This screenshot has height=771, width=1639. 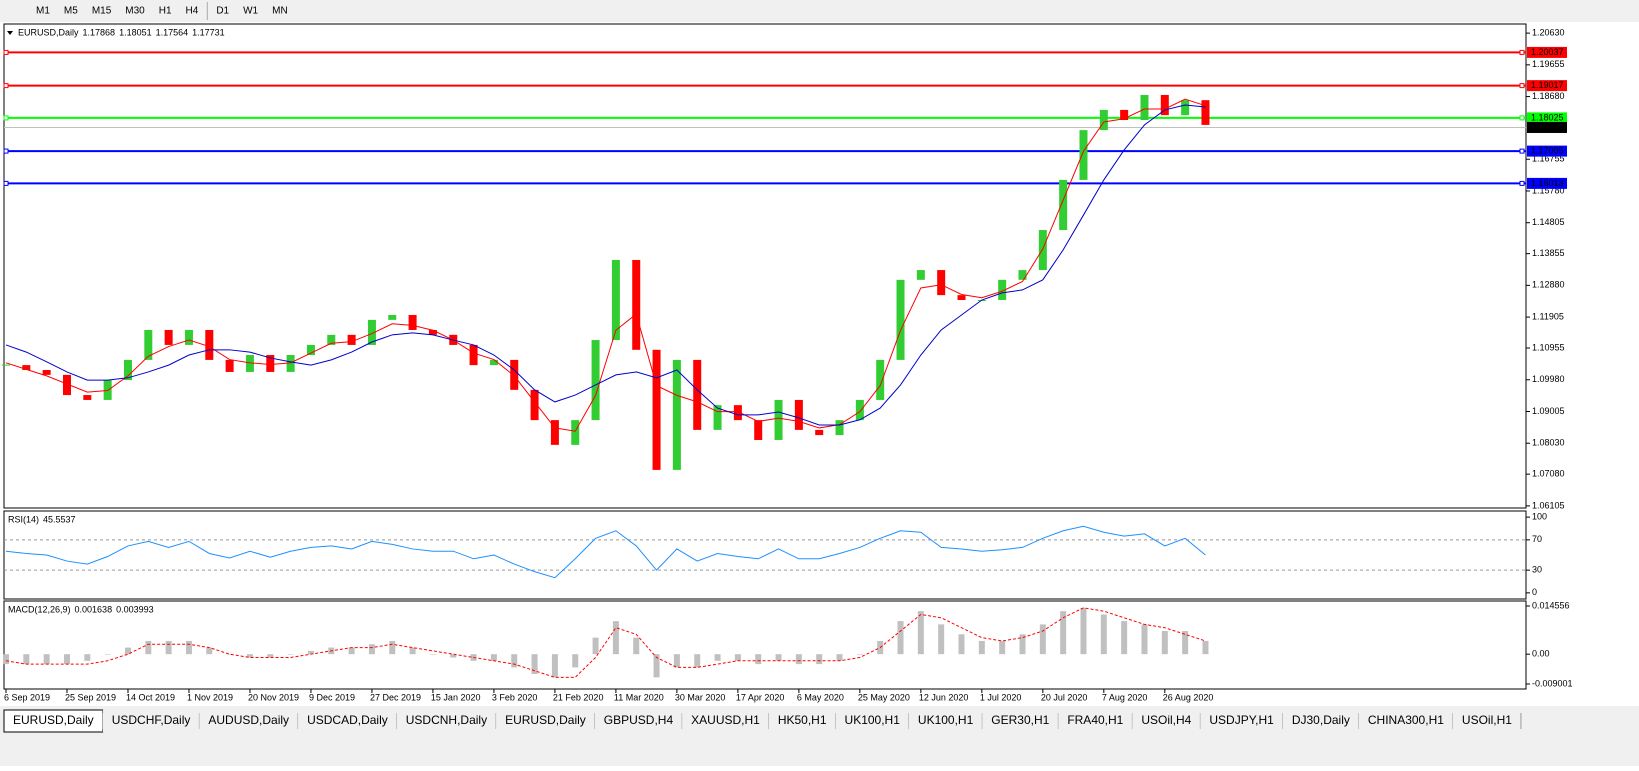 I want to click on tab-label: GER30,H1, so click(x=1020, y=720).